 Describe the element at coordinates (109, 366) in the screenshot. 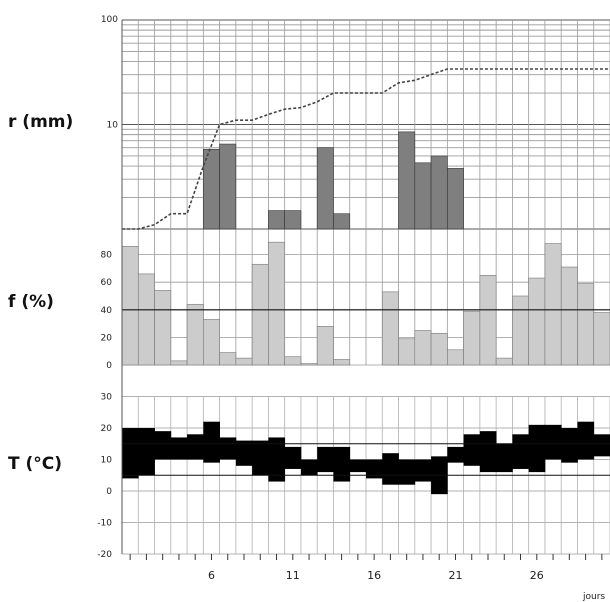

I see `humidity-tick-label: 0` at that location.